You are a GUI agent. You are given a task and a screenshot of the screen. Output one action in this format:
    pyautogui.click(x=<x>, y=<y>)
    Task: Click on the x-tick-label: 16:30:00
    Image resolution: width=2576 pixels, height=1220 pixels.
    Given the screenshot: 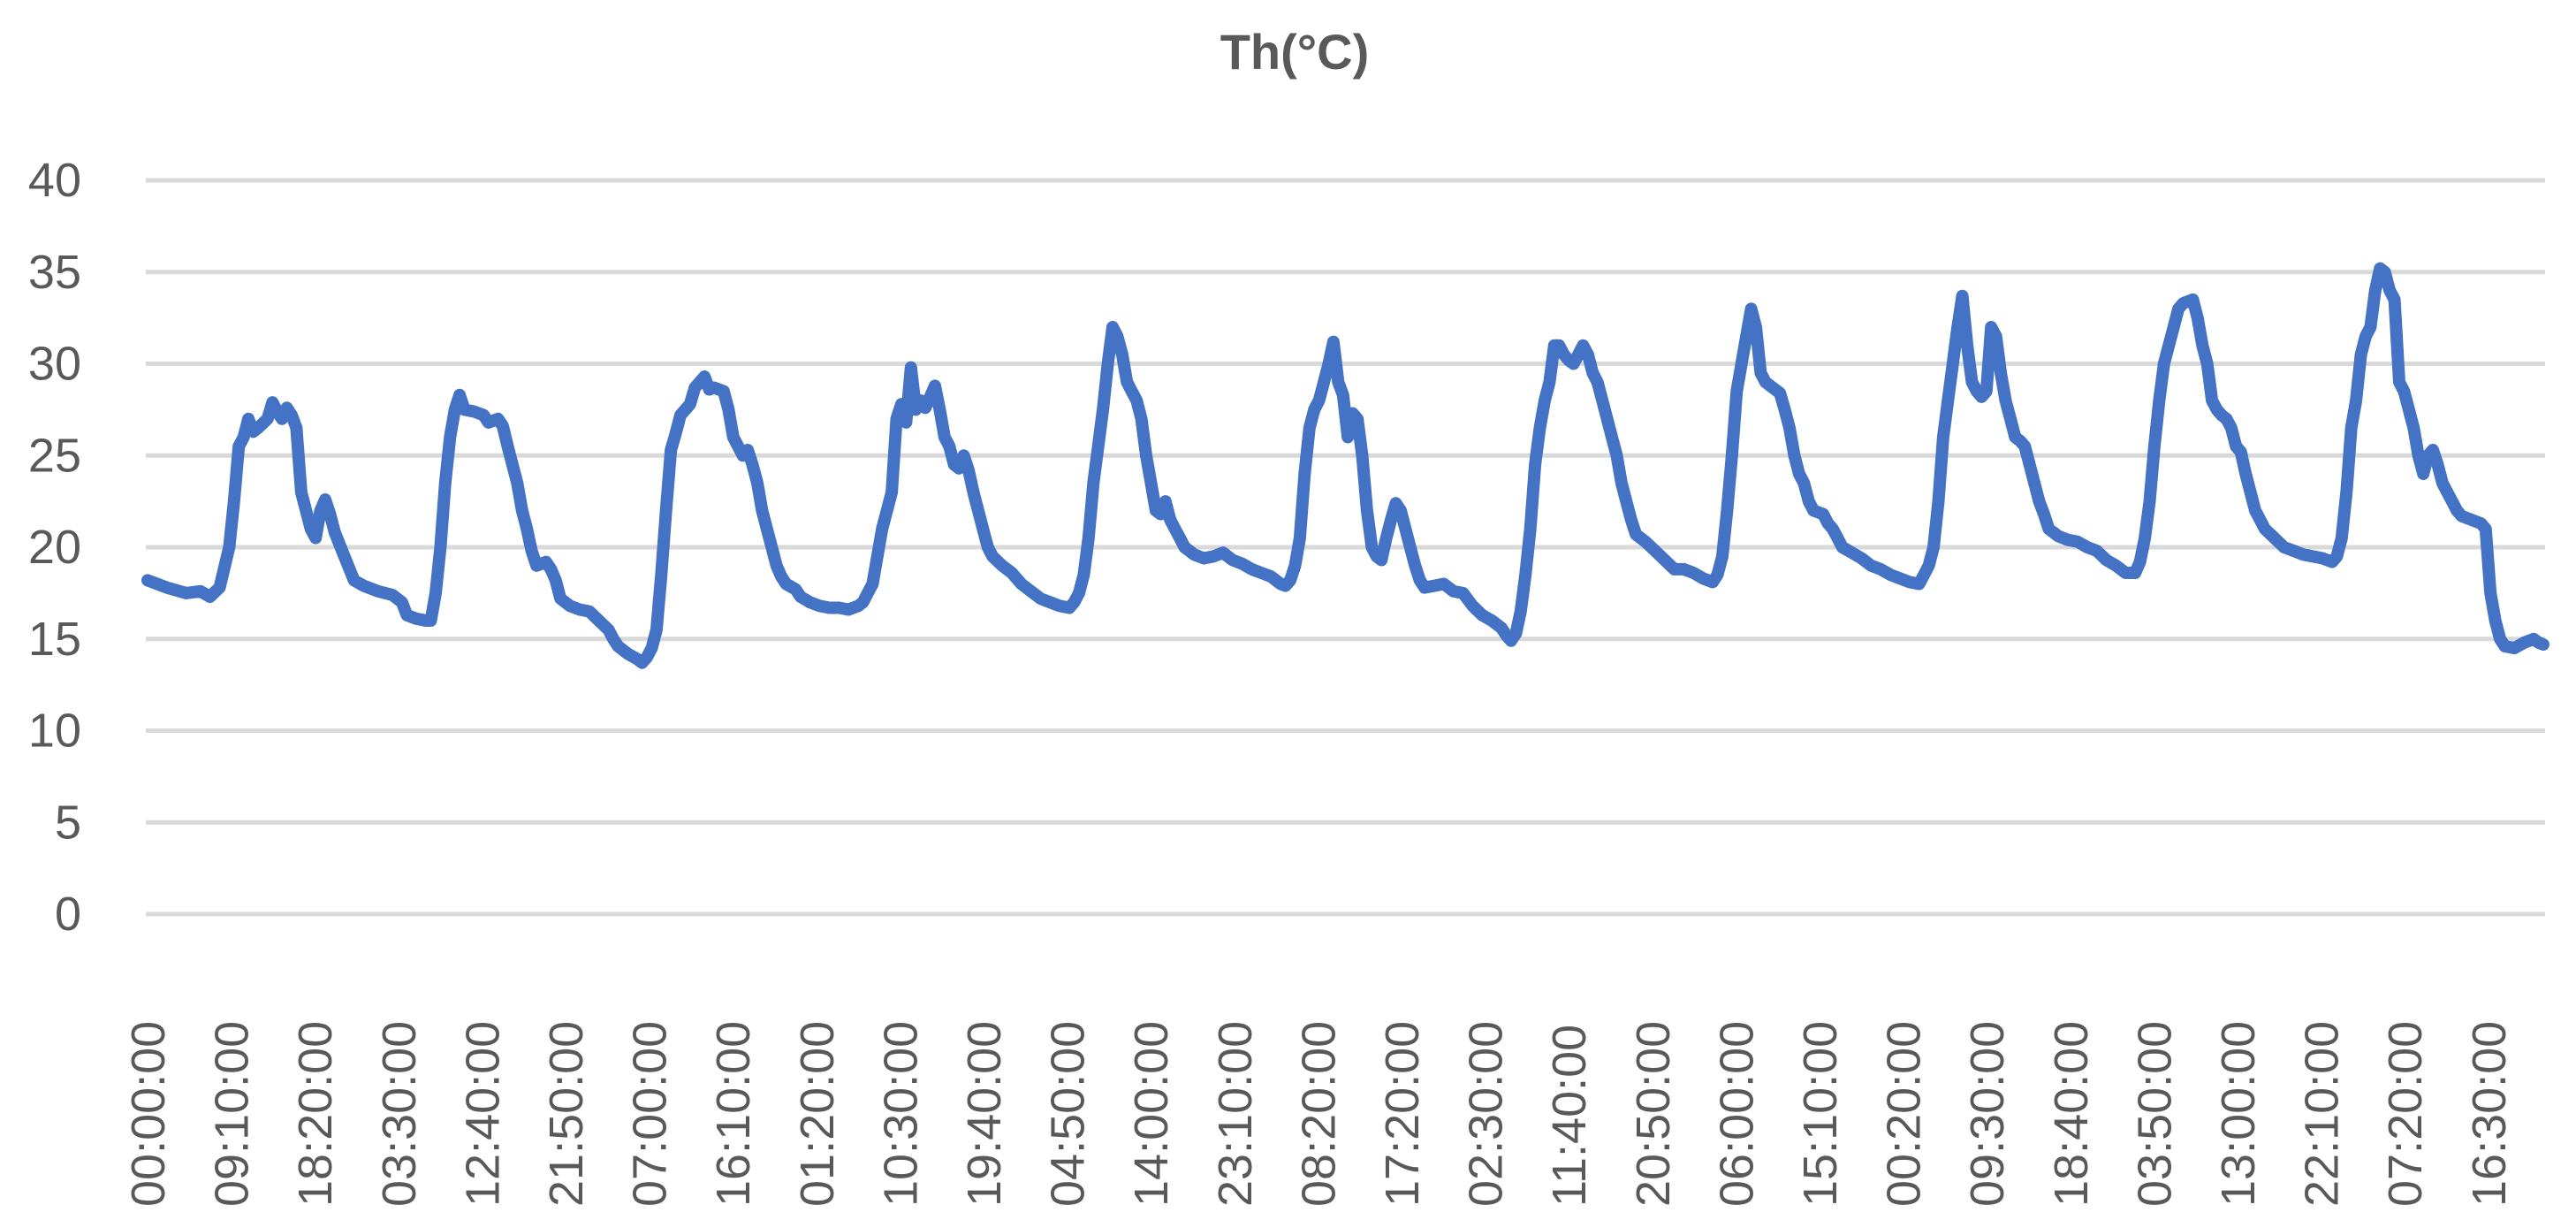 What is the action you would take?
    pyautogui.click(x=2489, y=1114)
    